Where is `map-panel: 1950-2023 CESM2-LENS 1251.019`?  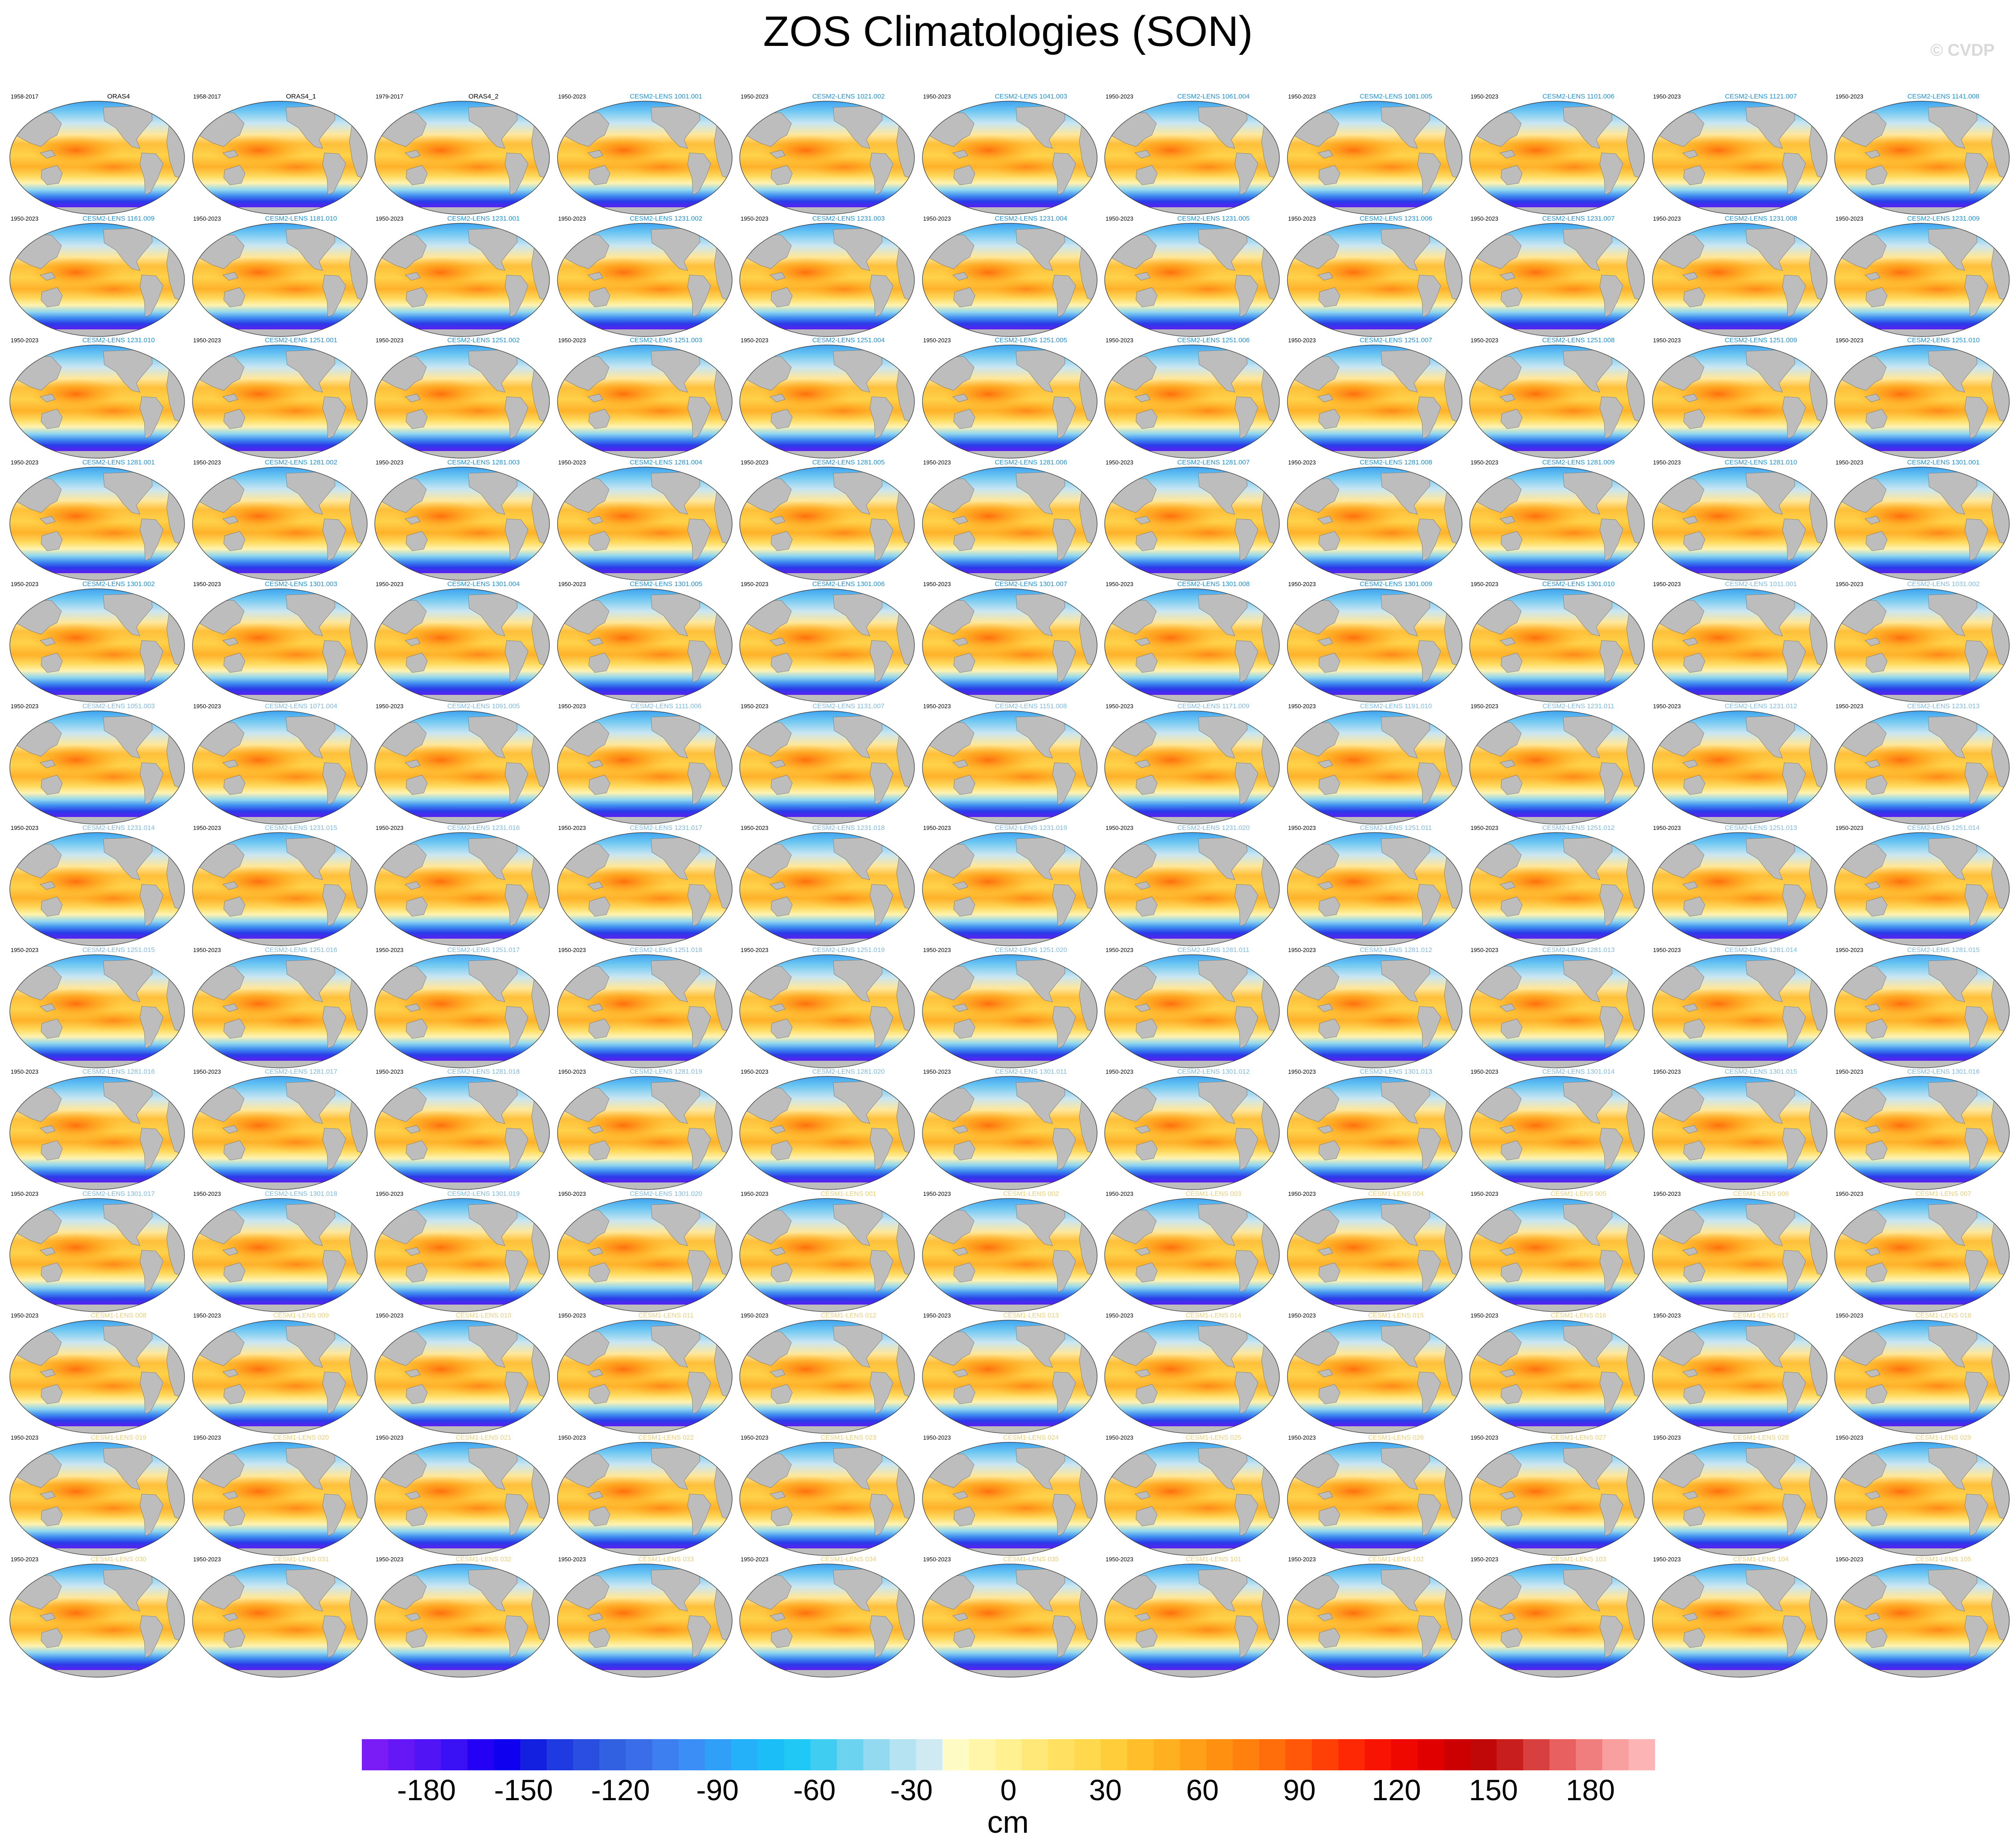 map-panel: 1950-2023 CESM2-LENS 1251.019 is located at coordinates (824, 1007).